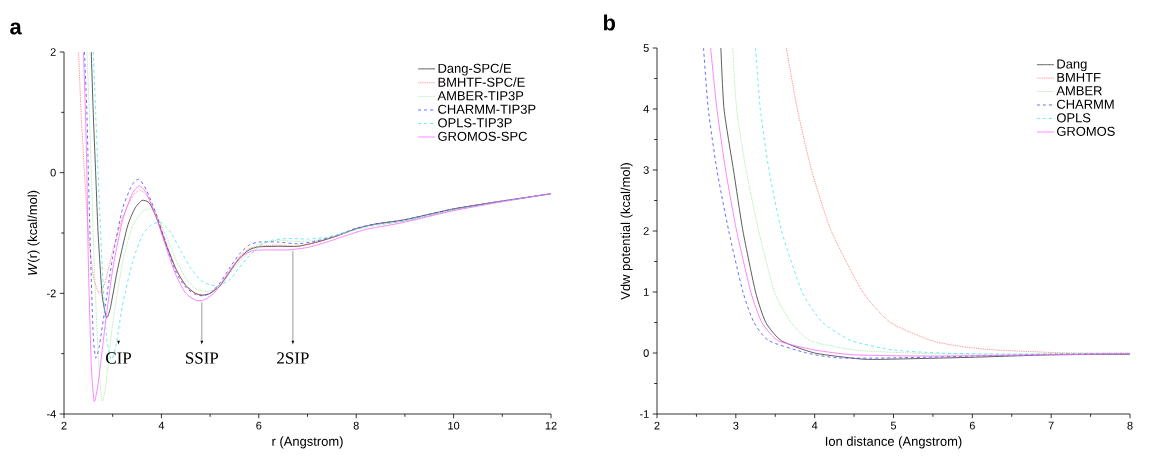  Describe the element at coordinates (551, 425) in the screenshot. I see `x-tick-label: 12` at that location.